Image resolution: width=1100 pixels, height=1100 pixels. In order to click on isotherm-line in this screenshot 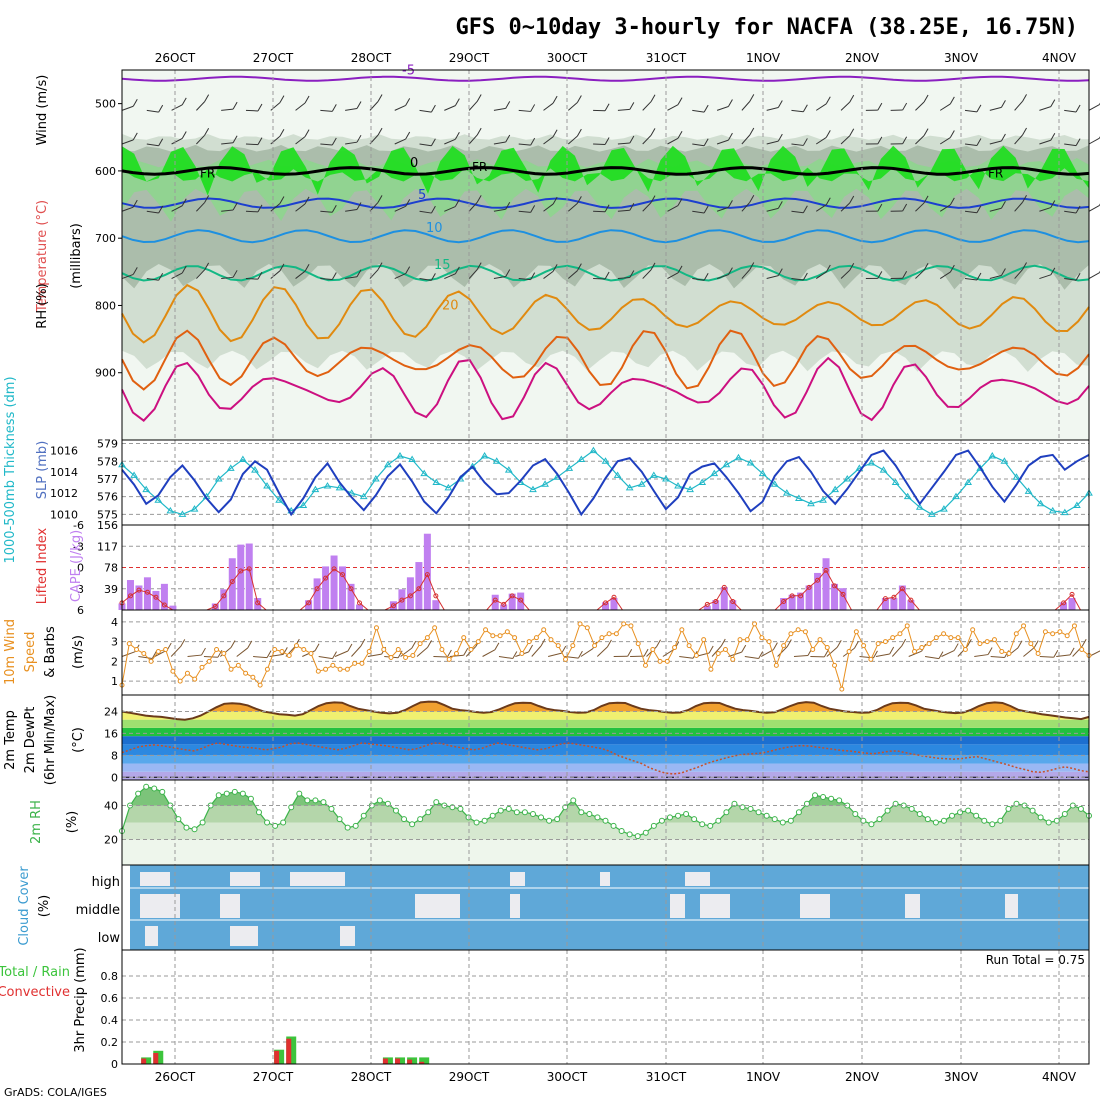, I will do `click(605, 389)`.